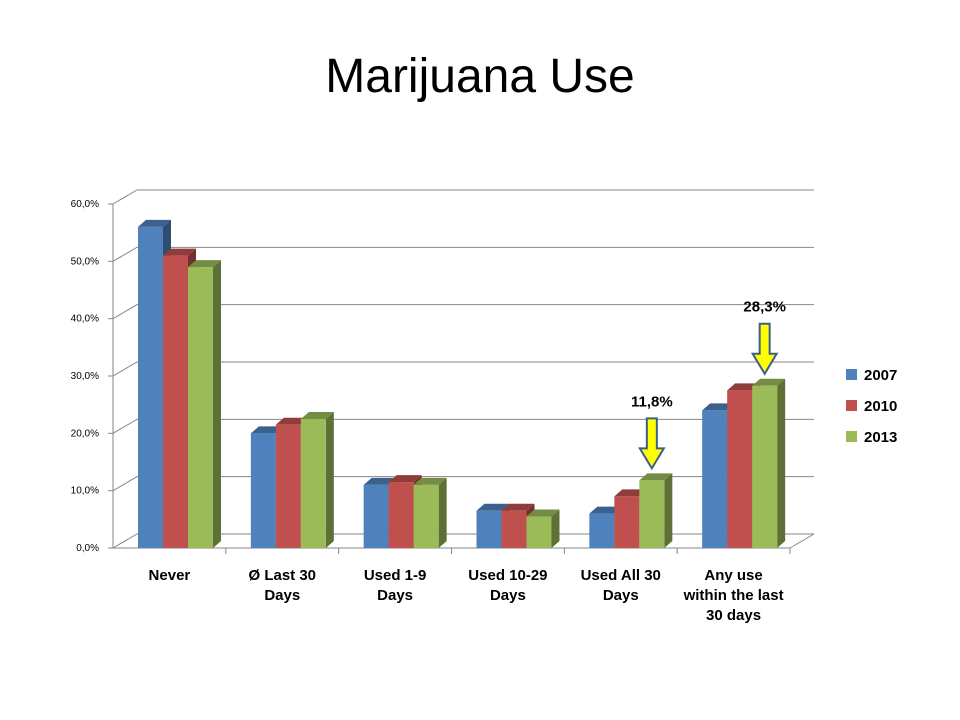 Image resolution: width=960 pixels, height=720 pixels. Describe the element at coordinates (479, 76) in the screenshot. I see `chart-title: Marijuana Use` at that location.